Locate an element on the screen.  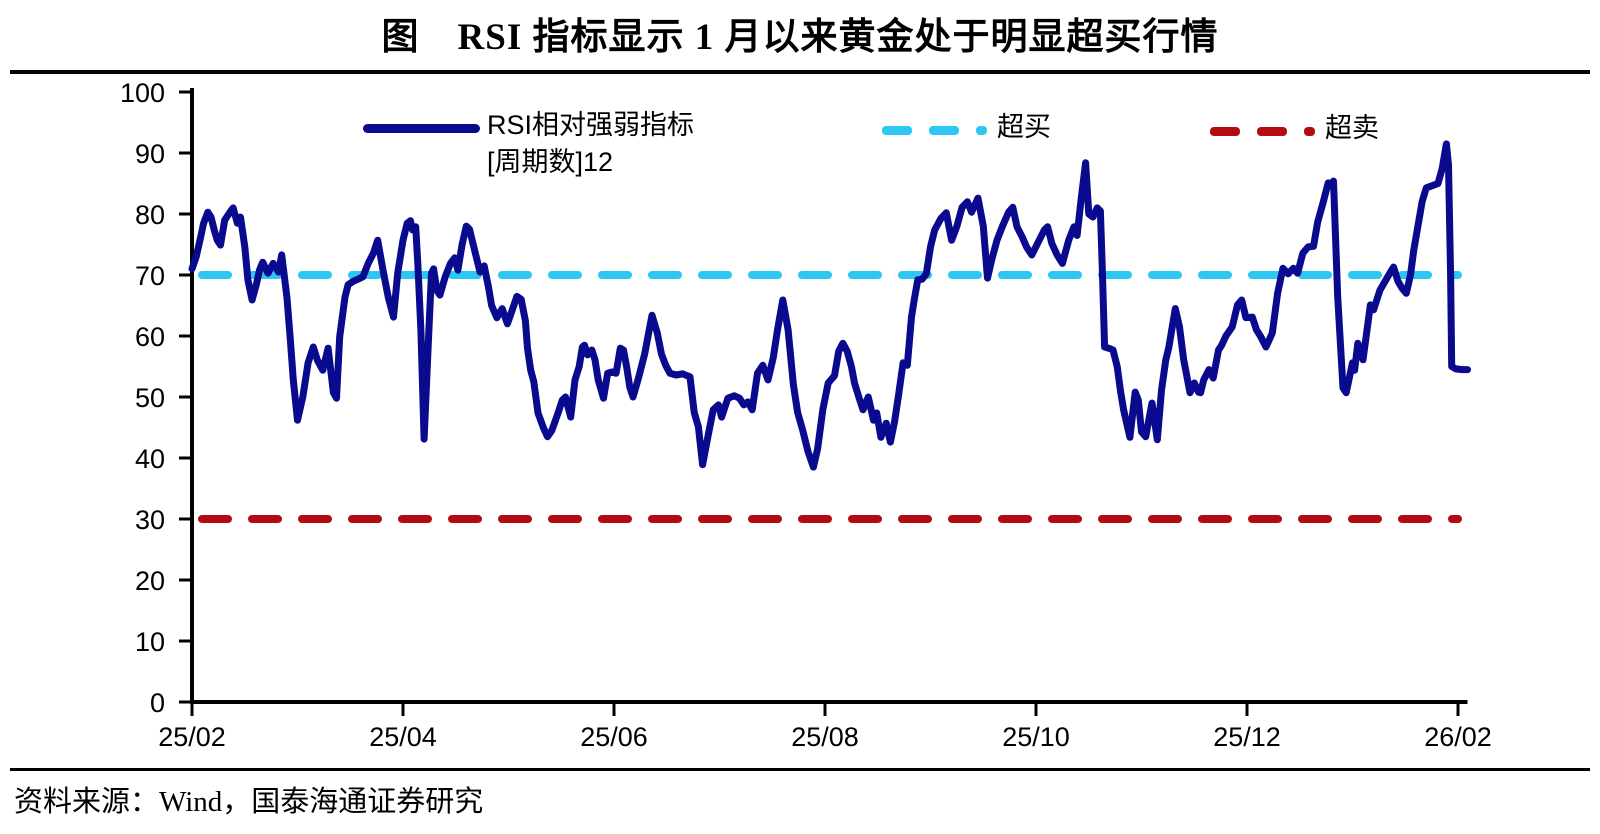
legend-rsi-label-line1: RSI相对强弱指标 is located at coordinates (591, 125).